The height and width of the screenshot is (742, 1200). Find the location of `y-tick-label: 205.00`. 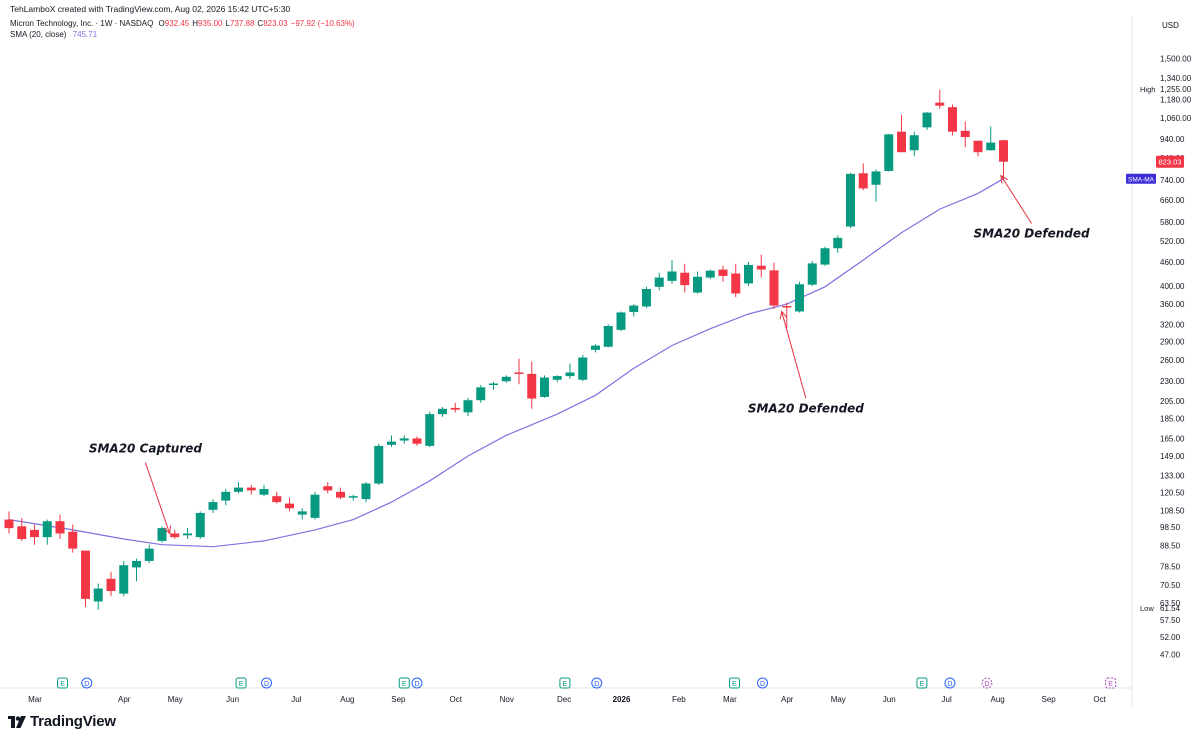

y-tick-label: 205.00 is located at coordinates (1172, 401).